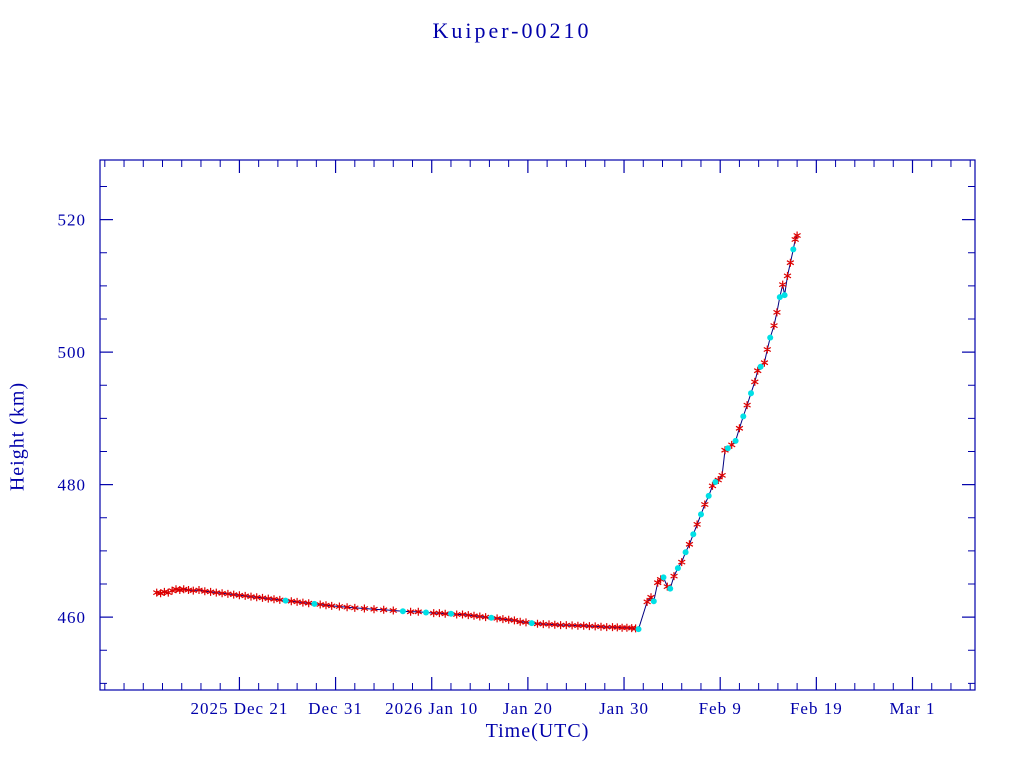 The width and height of the screenshot is (1024, 768). I want to click on svg-text: 520, so click(72, 220).